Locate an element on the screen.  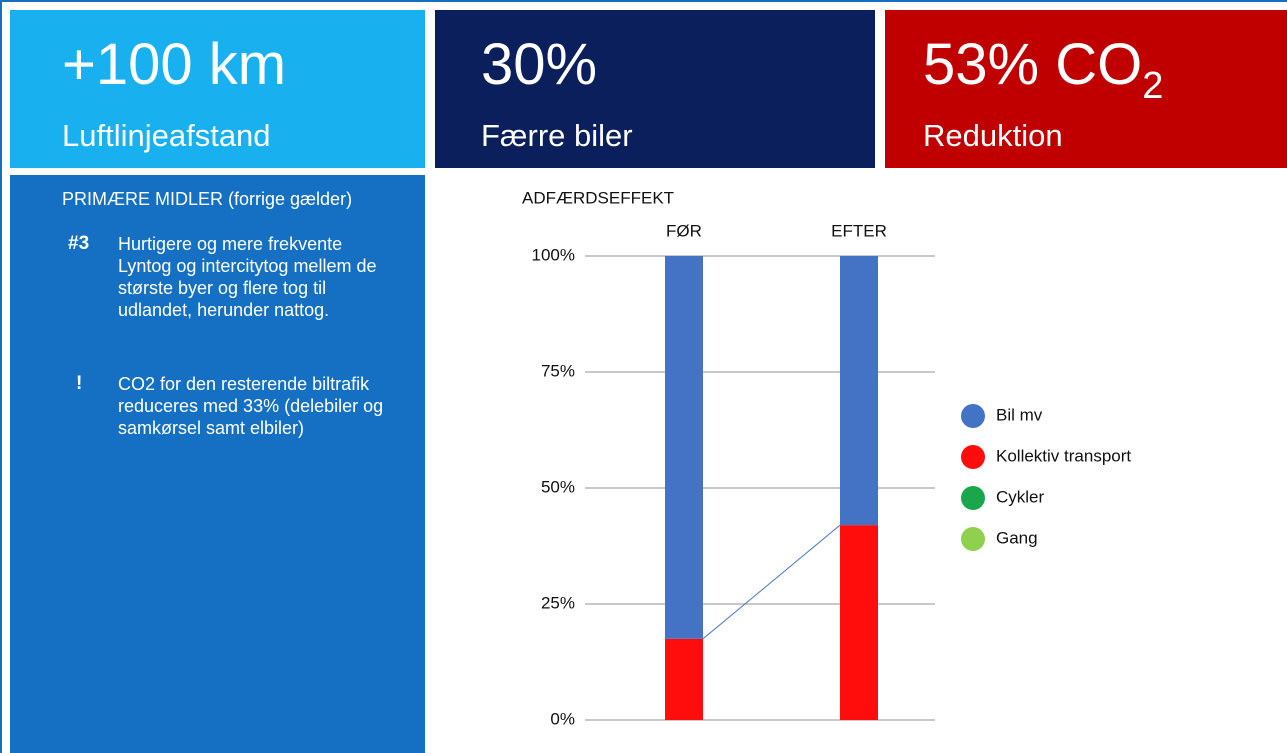
tile: 53% CO2 Reduktion is located at coordinates (1086, 89).